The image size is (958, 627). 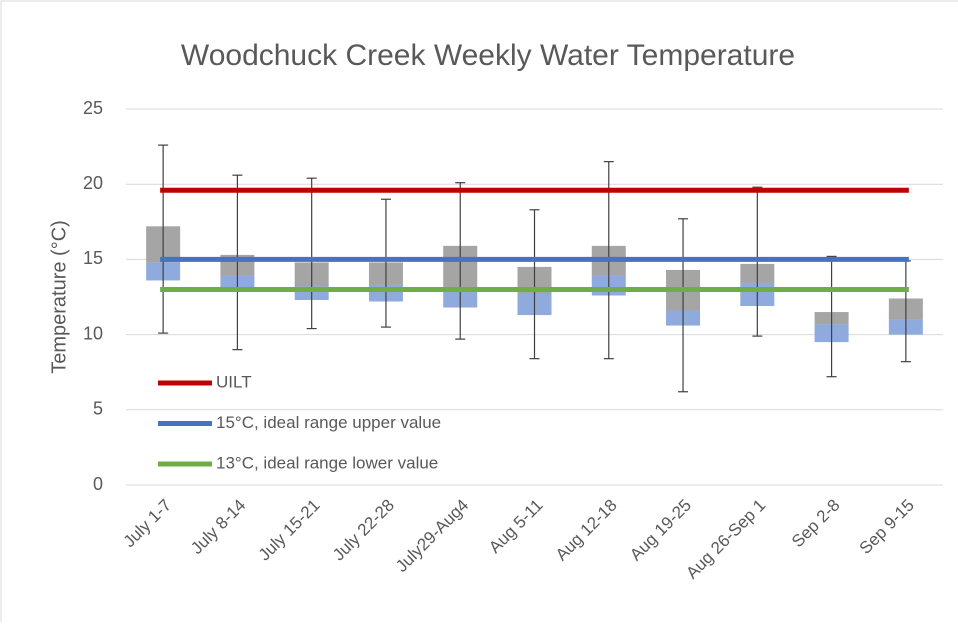 What do you see at coordinates (328, 422) in the screenshot?
I see `legend-label: 15°C, ideal range upper value` at bounding box center [328, 422].